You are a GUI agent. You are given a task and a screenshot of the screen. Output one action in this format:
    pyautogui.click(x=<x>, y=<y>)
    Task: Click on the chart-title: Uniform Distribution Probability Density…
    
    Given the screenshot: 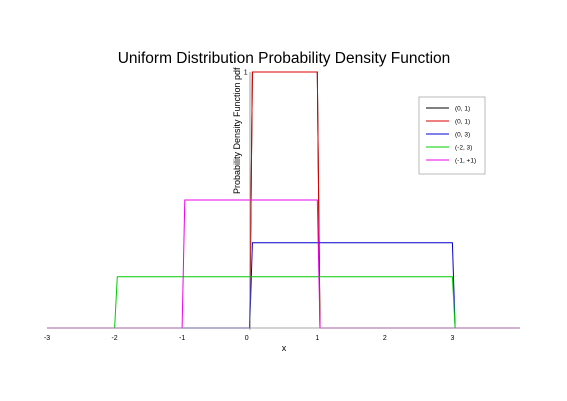 What is the action you would take?
    pyautogui.click(x=284, y=58)
    